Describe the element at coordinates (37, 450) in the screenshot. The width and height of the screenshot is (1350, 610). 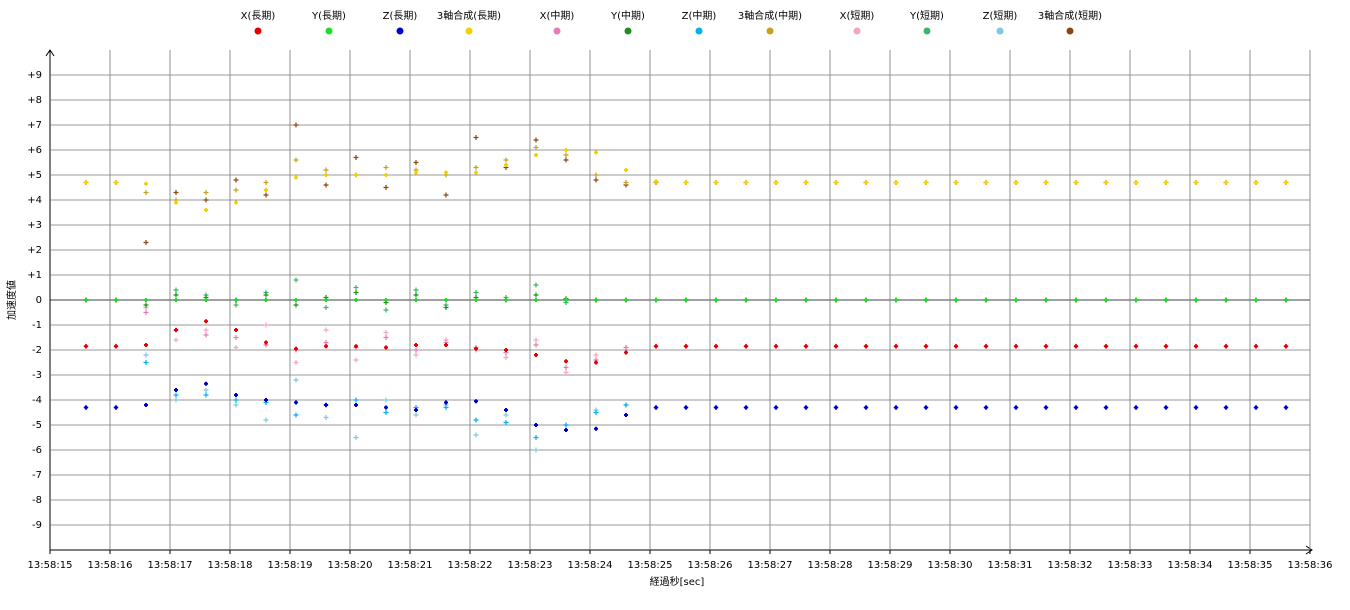
I see `y-tick-label: -6` at that location.